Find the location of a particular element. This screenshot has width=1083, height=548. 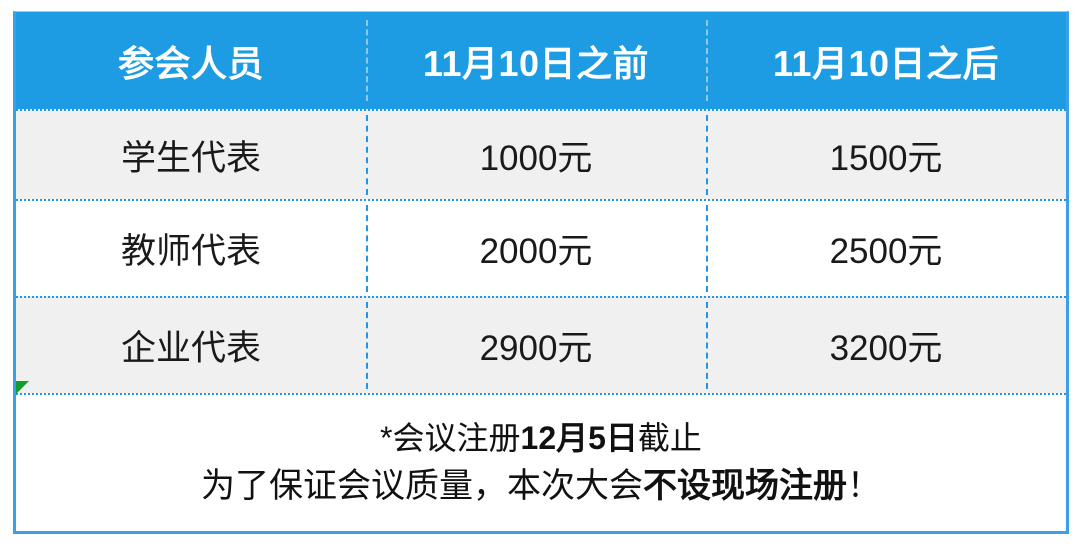

header-cell-participant: 参会人员 is located at coordinates (190, 63).